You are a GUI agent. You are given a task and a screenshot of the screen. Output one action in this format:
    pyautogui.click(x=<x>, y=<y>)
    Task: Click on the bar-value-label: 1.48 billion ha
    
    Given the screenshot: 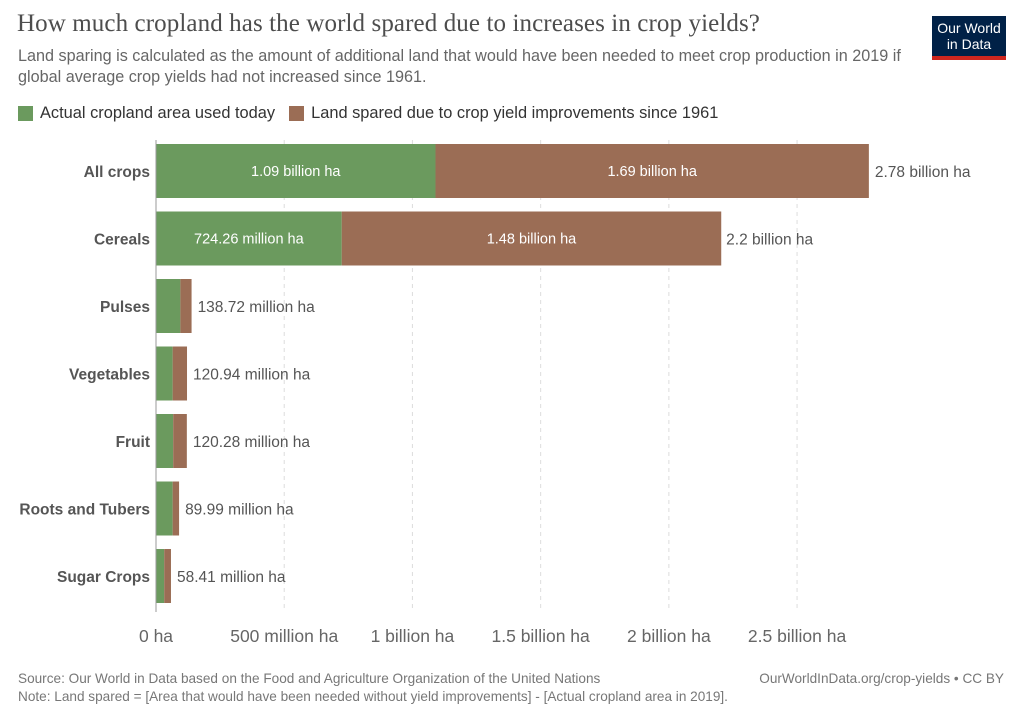 What is the action you would take?
    pyautogui.click(x=532, y=240)
    